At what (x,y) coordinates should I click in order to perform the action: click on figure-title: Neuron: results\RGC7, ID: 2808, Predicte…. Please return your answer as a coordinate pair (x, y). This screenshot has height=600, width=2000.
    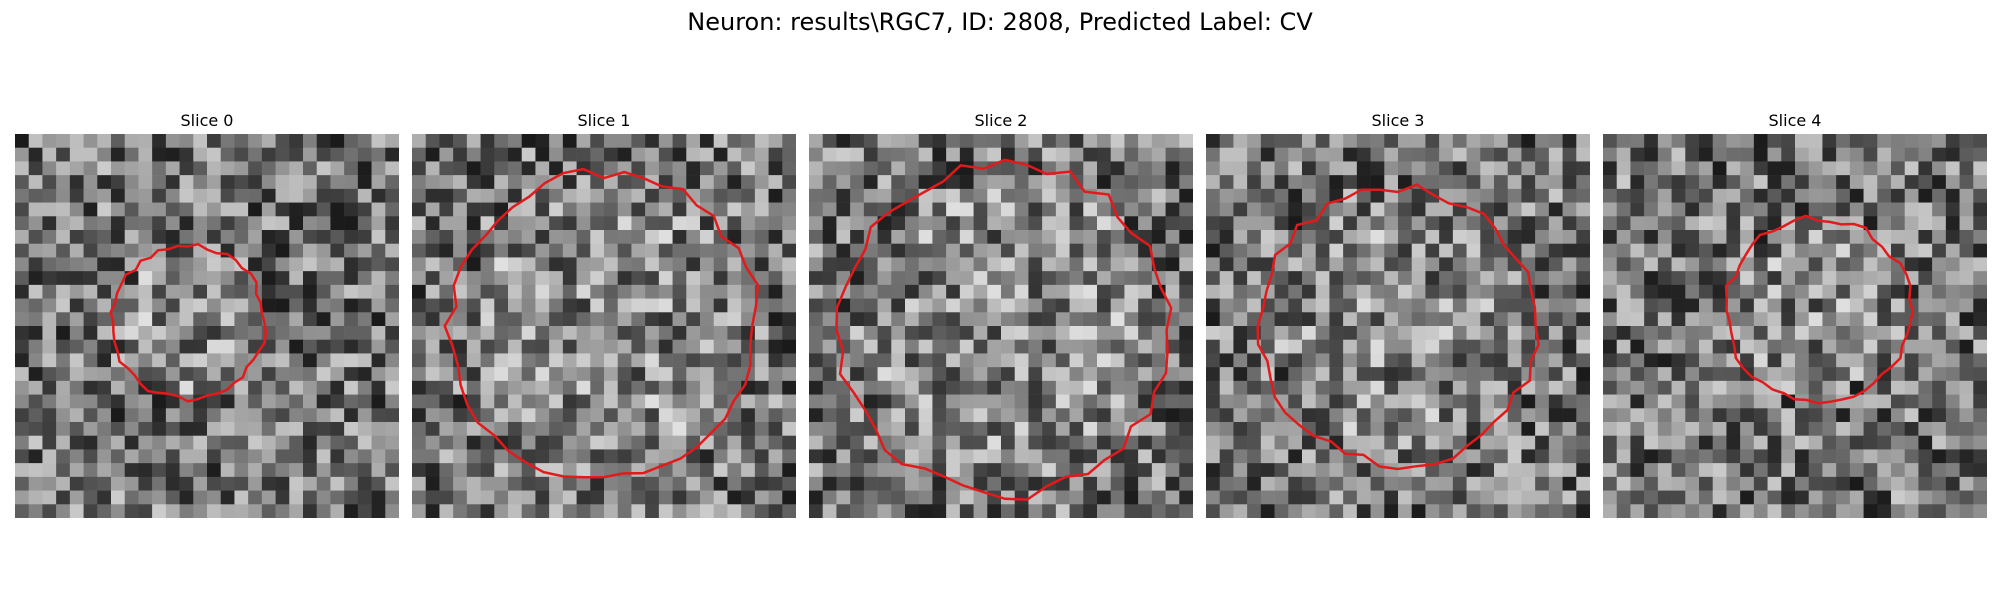
    Looking at the image, I should click on (1000, 22).